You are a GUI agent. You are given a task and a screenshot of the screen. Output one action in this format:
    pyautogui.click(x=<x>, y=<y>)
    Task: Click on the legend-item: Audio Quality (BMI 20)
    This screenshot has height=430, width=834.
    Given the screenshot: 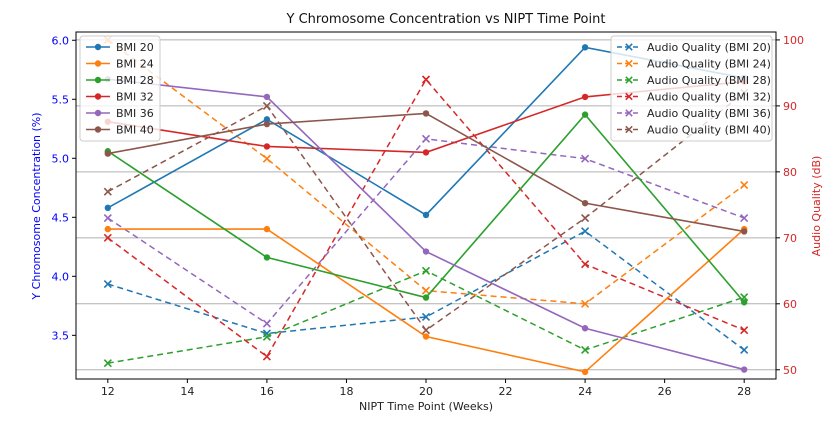 What is the action you would take?
    pyautogui.click(x=694, y=47)
    